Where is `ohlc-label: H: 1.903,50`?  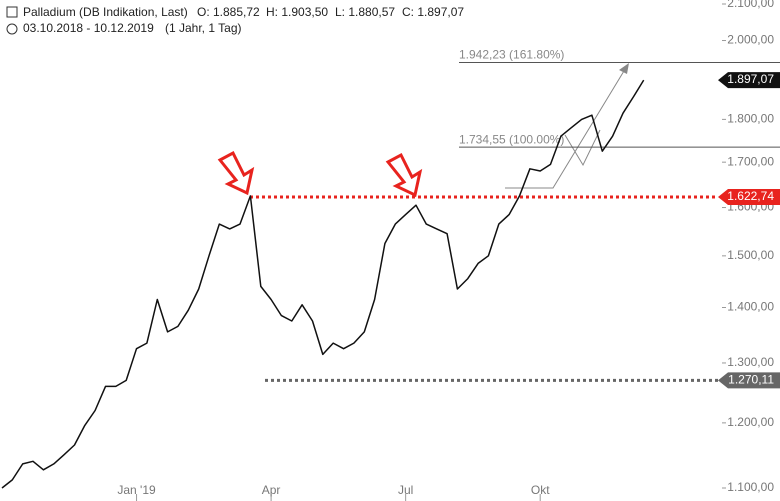 ohlc-label: H: 1.903,50 is located at coordinates (297, 12).